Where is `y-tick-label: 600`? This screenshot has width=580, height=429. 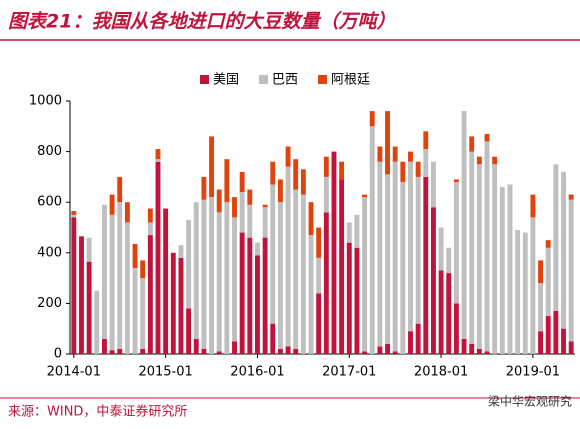 y-tick-label: 600 is located at coordinates (49, 202).